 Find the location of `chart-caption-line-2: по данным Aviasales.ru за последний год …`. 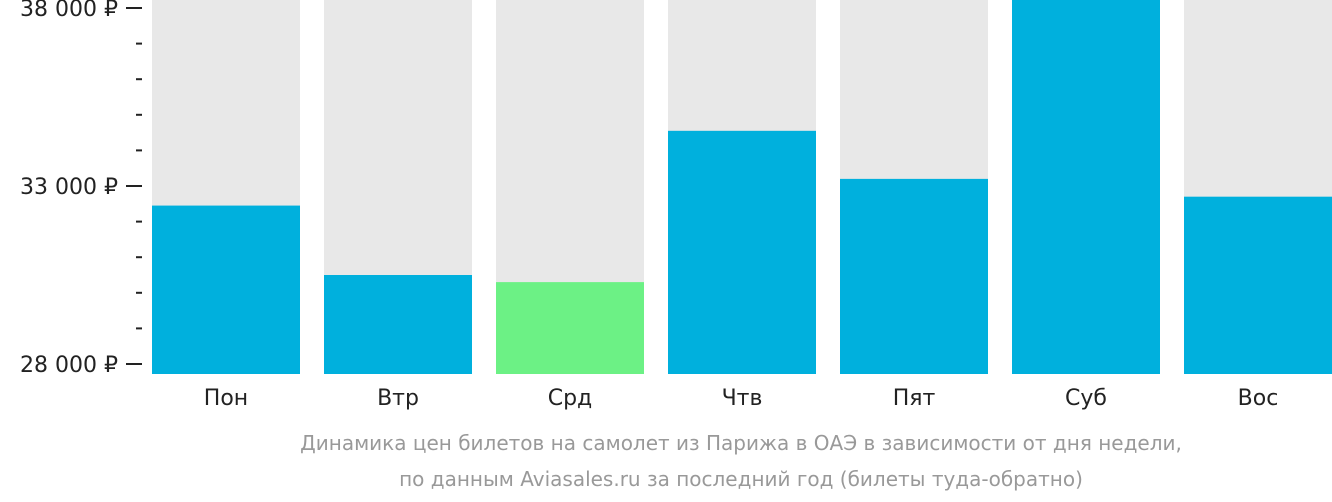

chart-caption-line-2: по данным Aviasales.ru за последний год … is located at coordinates (741, 479).